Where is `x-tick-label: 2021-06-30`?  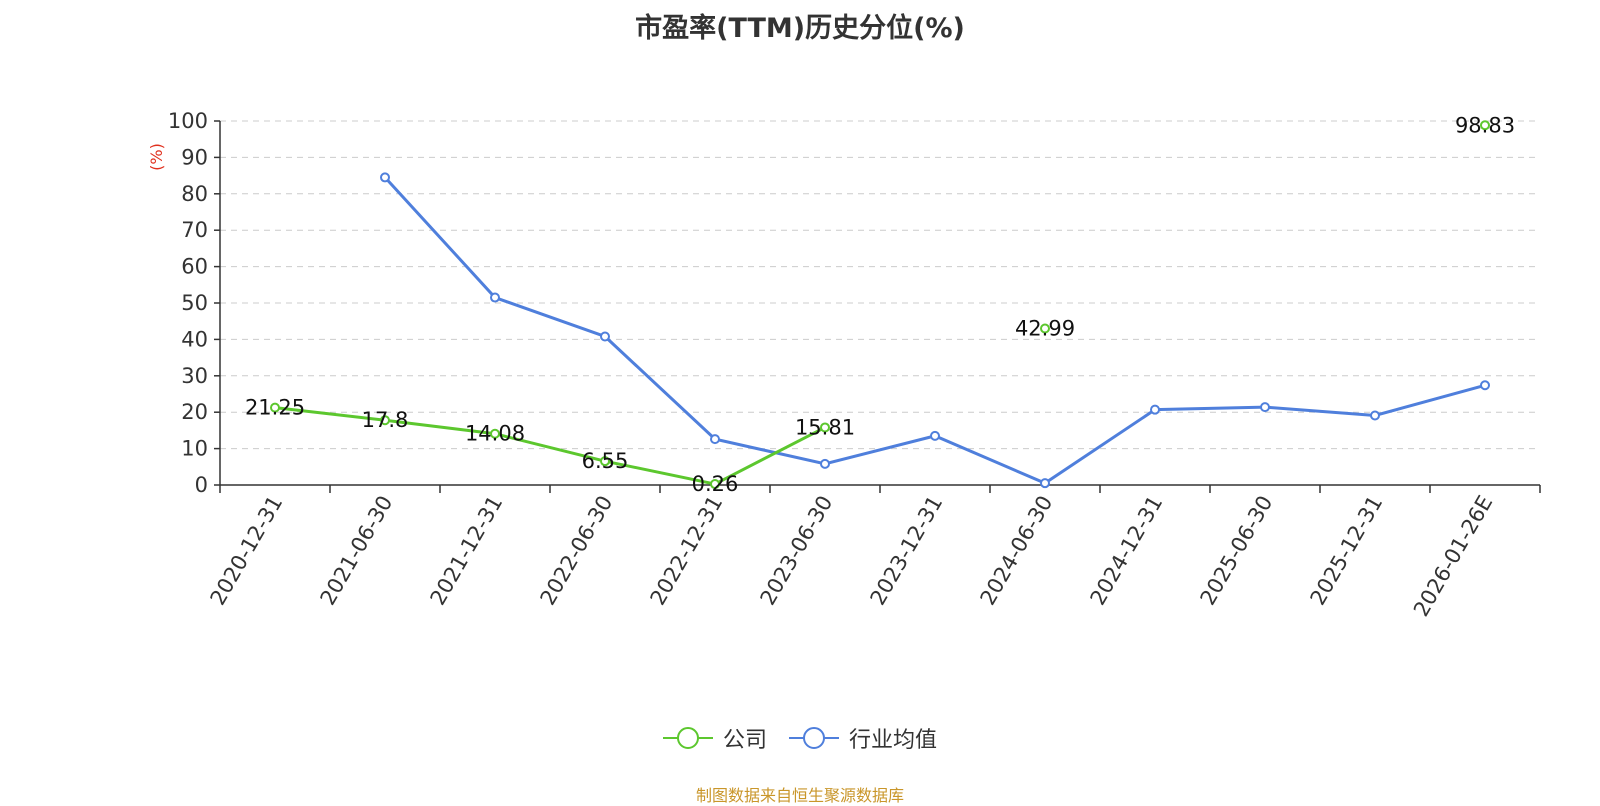 x-tick-label: 2021-06-30 is located at coordinates (357, 551).